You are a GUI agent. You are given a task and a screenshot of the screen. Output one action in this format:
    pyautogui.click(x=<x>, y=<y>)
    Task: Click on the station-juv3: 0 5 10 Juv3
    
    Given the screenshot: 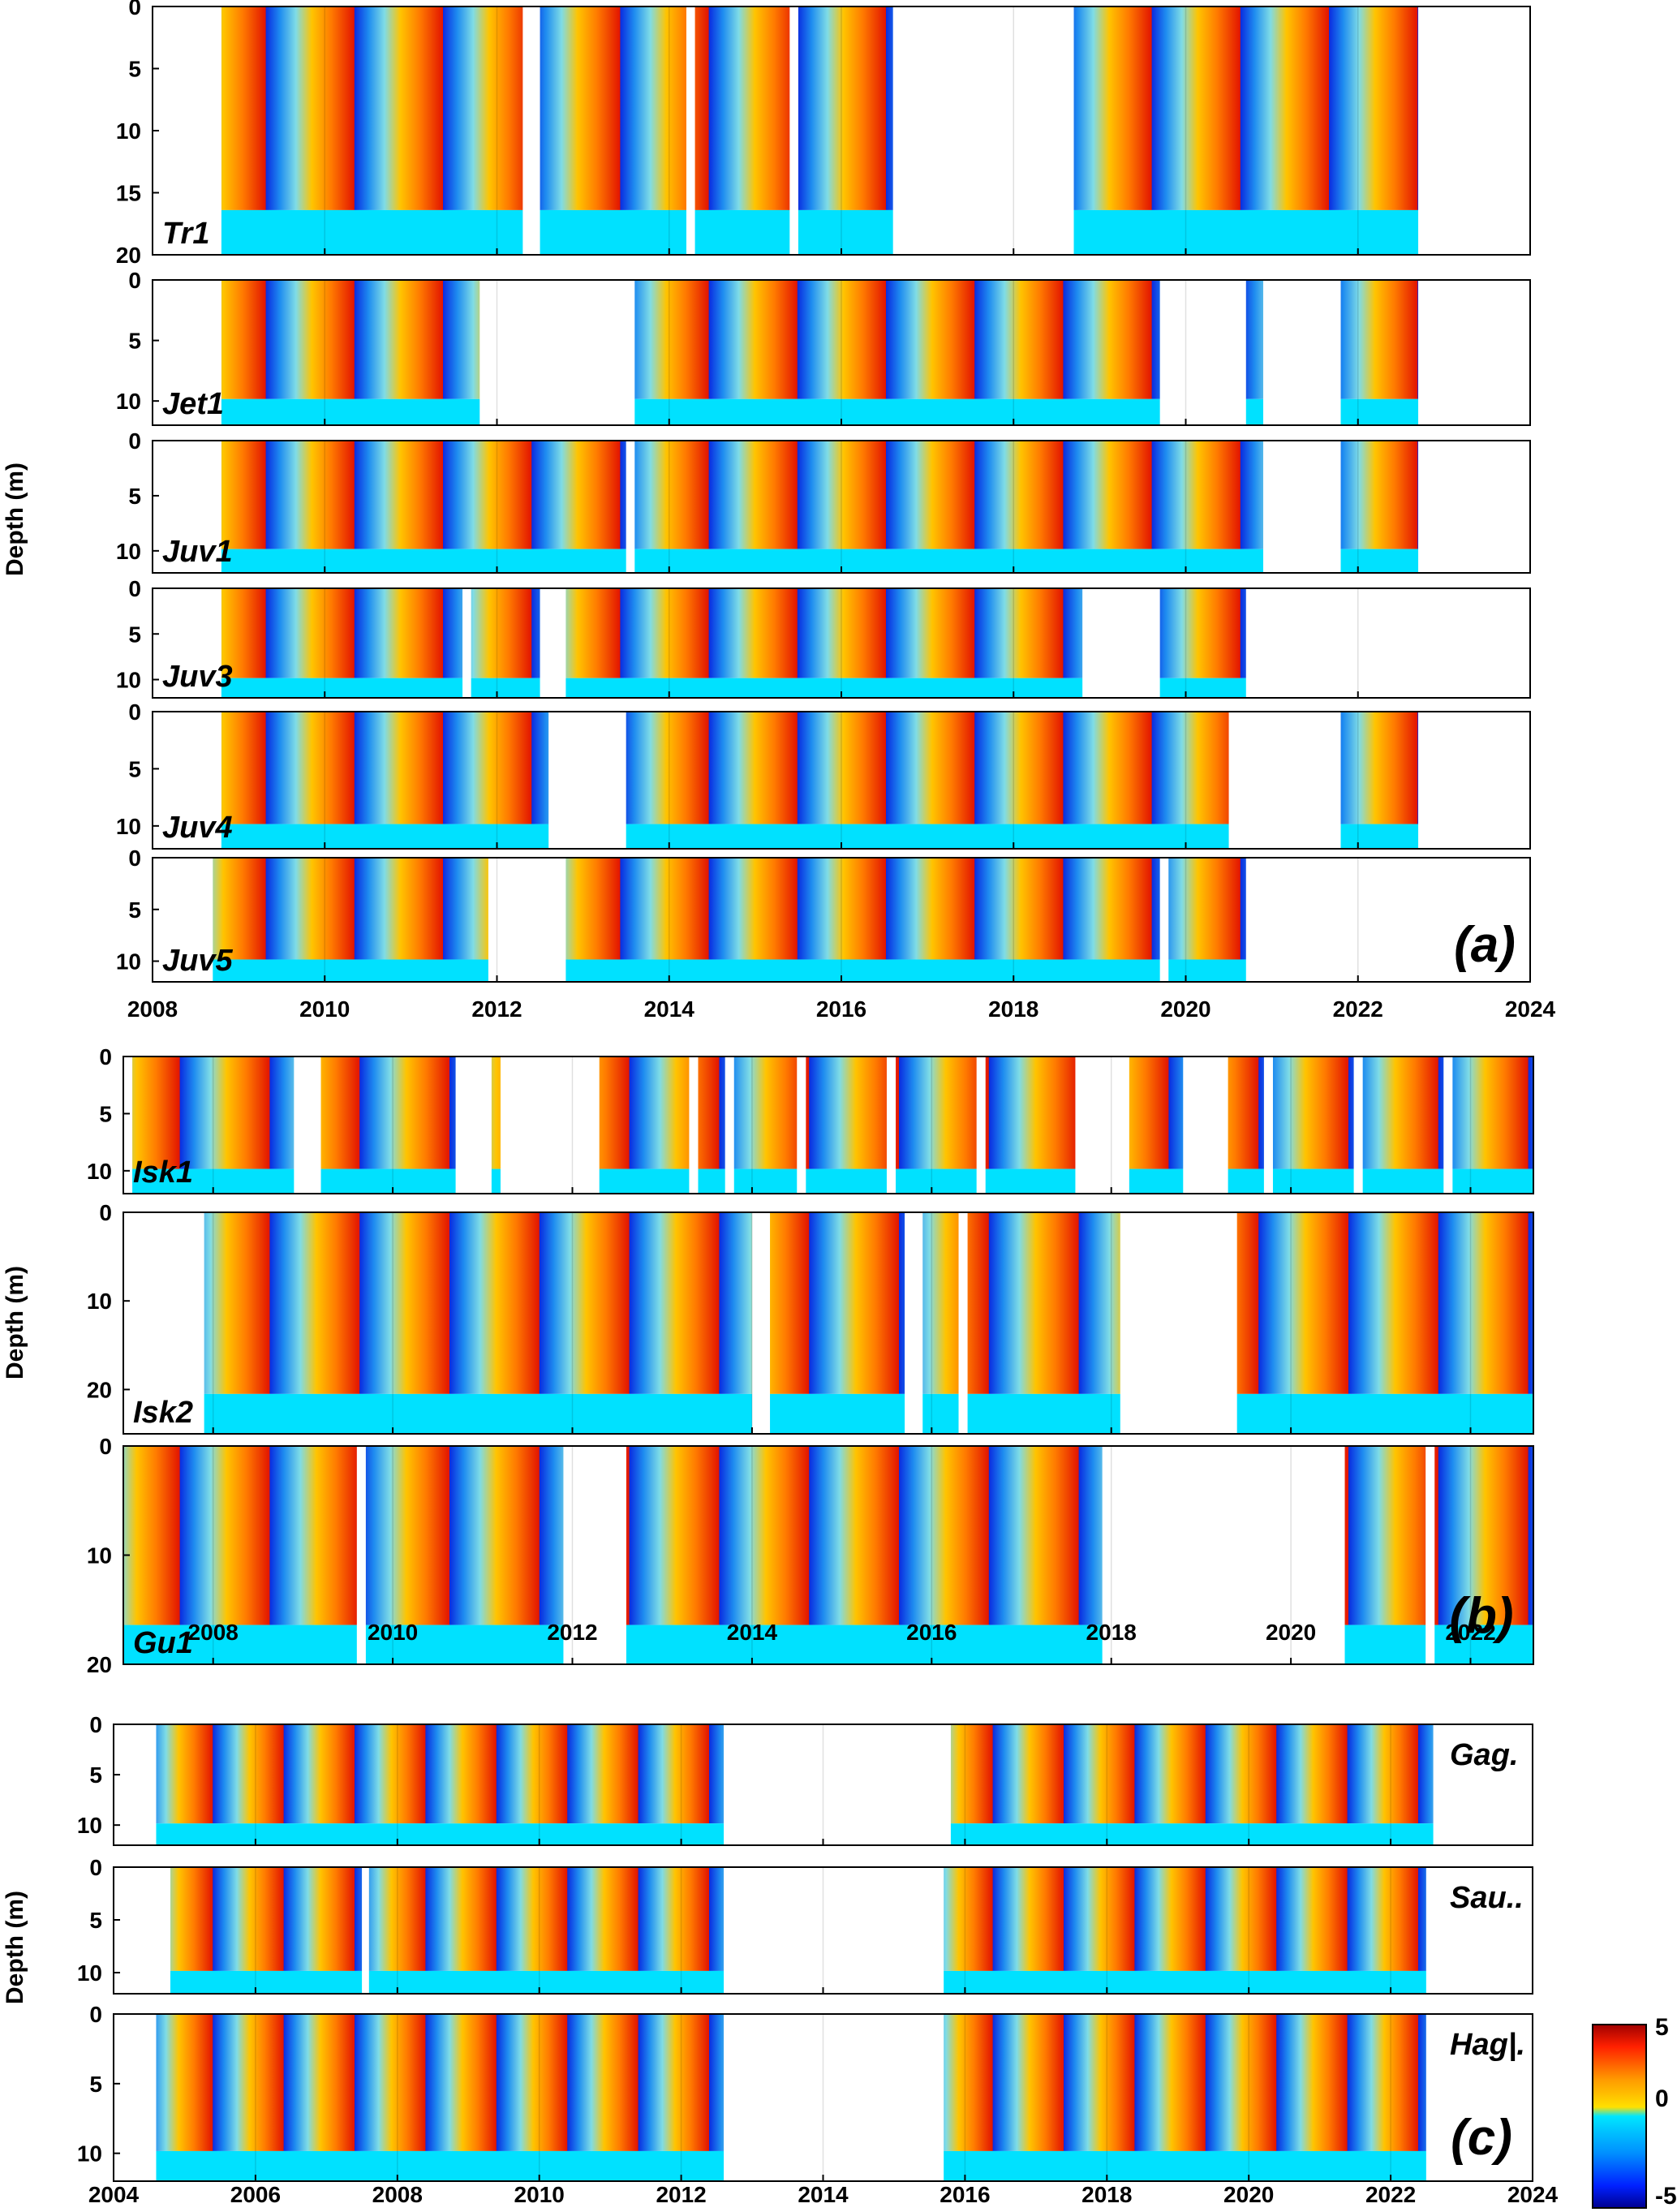 What is the action you would take?
    pyautogui.click(x=823, y=638)
    